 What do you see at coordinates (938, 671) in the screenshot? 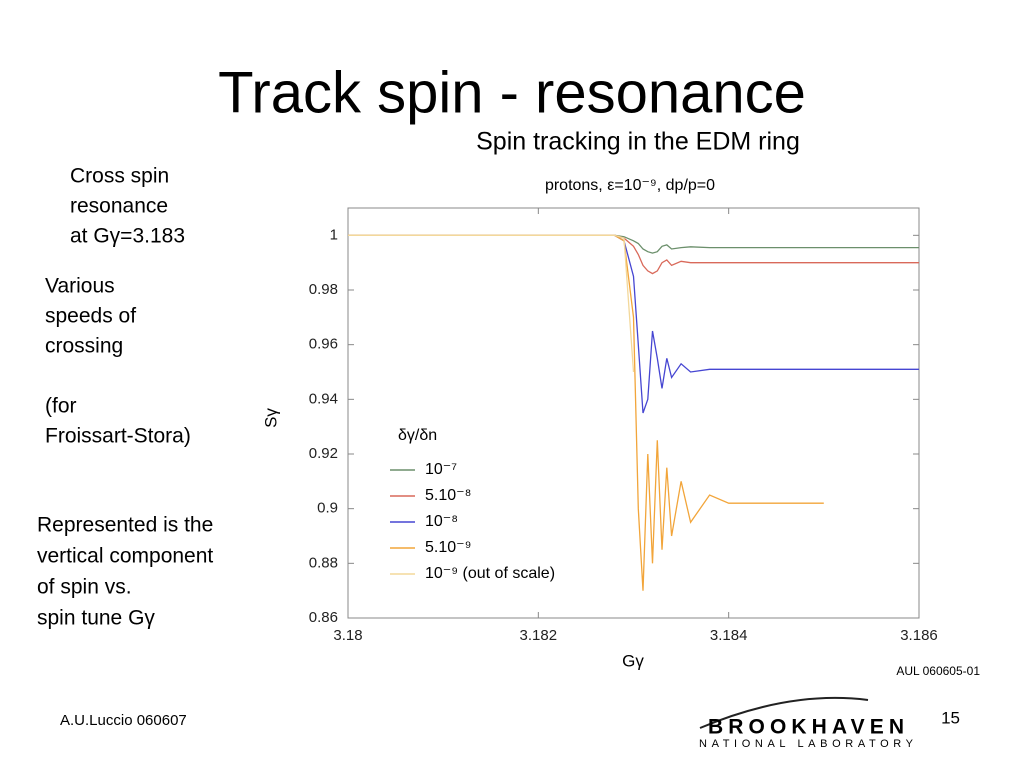
I see `annotation: AUL 060605-01` at bounding box center [938, 671].